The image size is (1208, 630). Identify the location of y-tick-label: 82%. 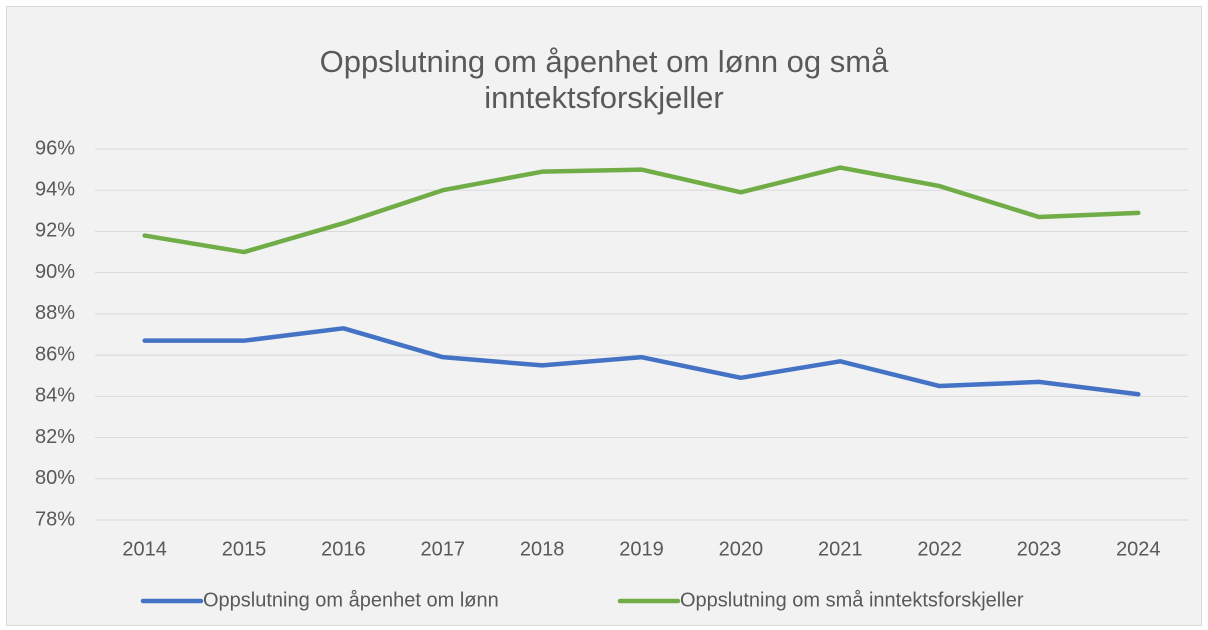
(55, 437).